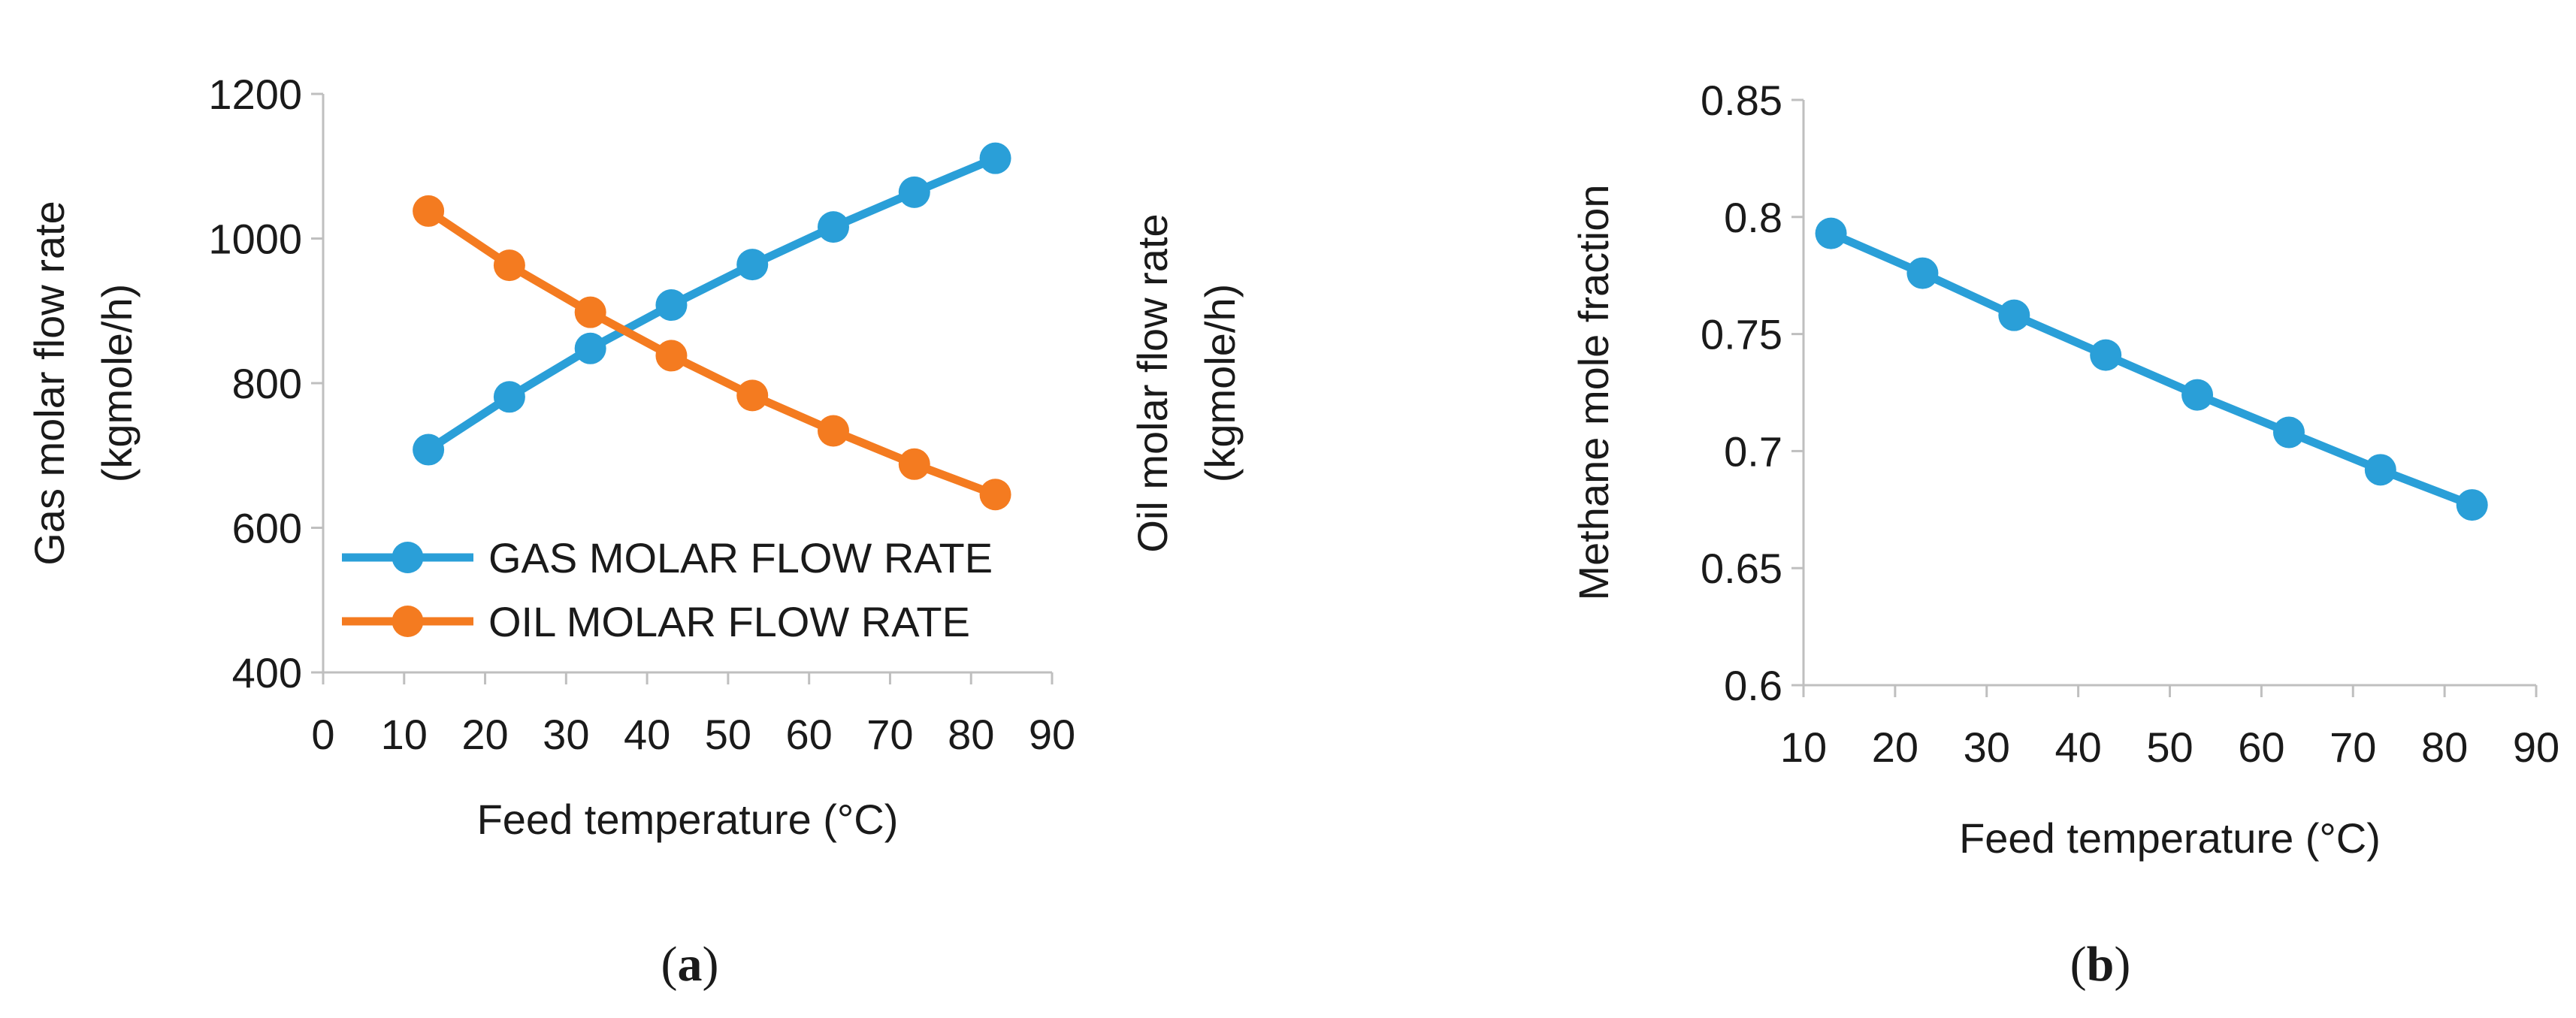 The width and height of the screenshot is (2576, 1018). Describe the element at coordinates (50, 383) in the screenshot. I see `y-axis-title: Gas molar flow rate` at that location.